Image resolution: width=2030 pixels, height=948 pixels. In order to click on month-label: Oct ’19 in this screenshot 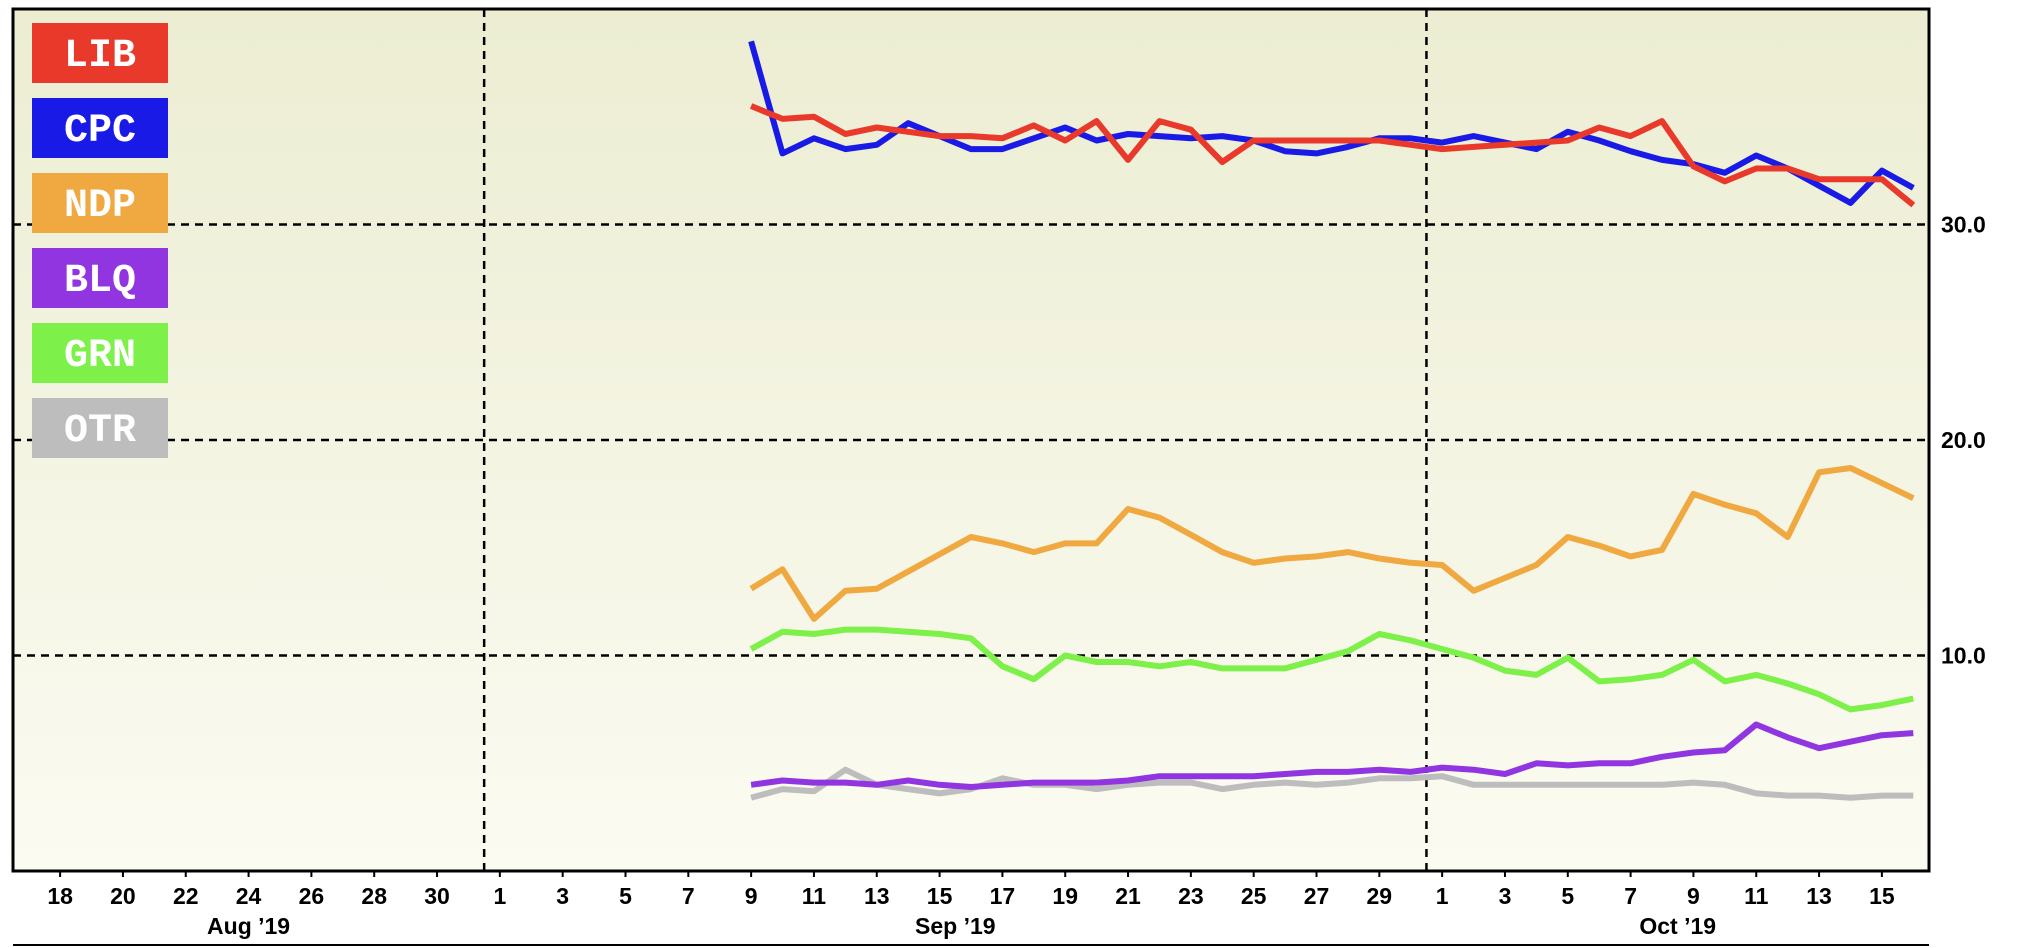, I will do `click(1677, 926)`.